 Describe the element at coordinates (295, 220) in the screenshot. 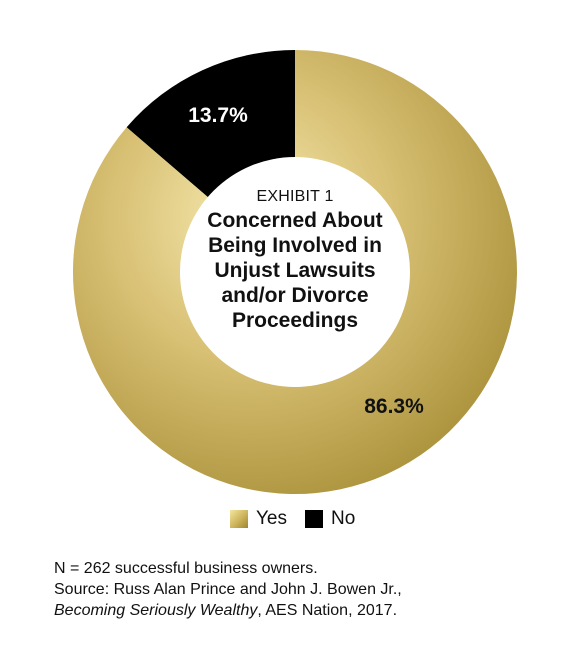

I see `chart-title-line: Concerned About` at that location.